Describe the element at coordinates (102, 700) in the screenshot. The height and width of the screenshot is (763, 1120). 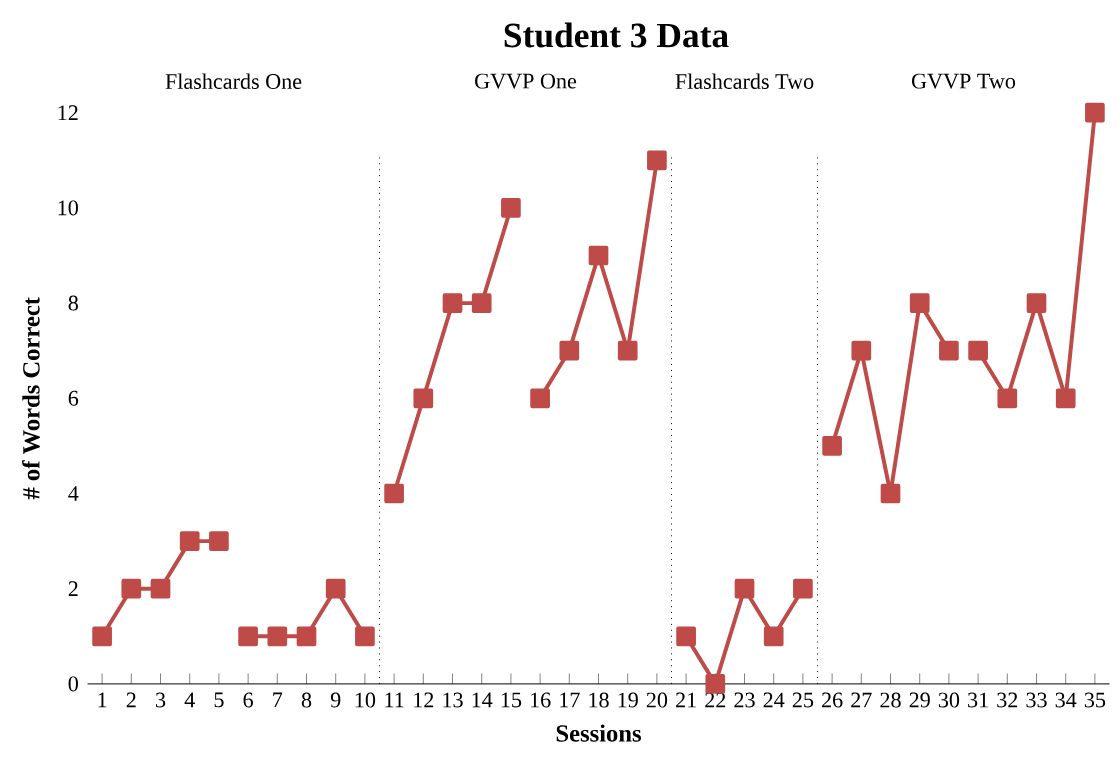
I see `x-tick-label: 1` at that location.